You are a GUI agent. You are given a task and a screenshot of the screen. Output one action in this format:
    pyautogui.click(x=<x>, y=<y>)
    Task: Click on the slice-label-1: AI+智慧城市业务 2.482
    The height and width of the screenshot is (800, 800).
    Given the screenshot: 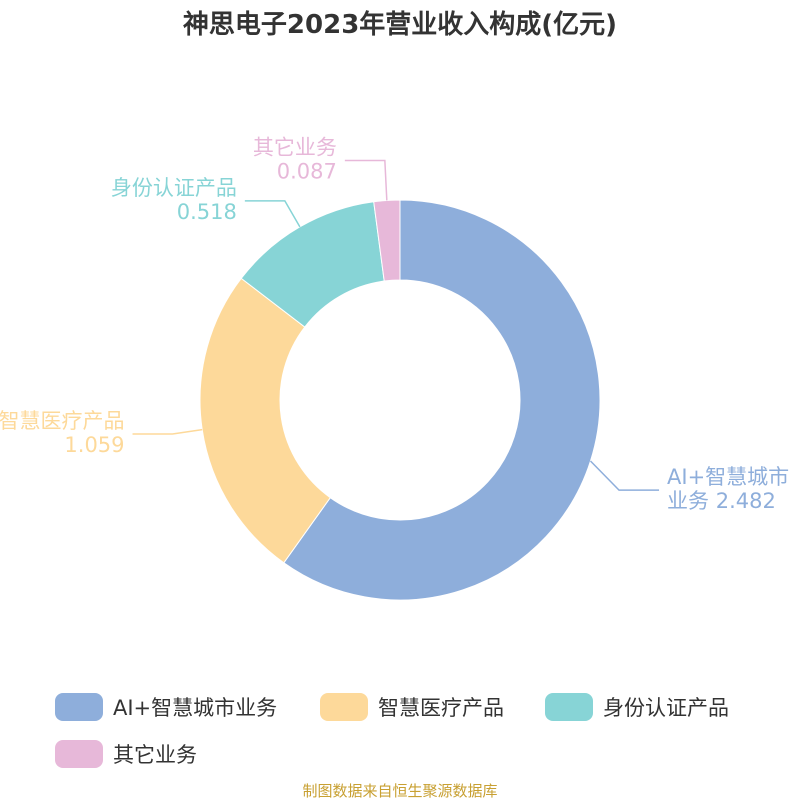 What is the action you would take?
    pyautogui.click(x=728, y=489)
    